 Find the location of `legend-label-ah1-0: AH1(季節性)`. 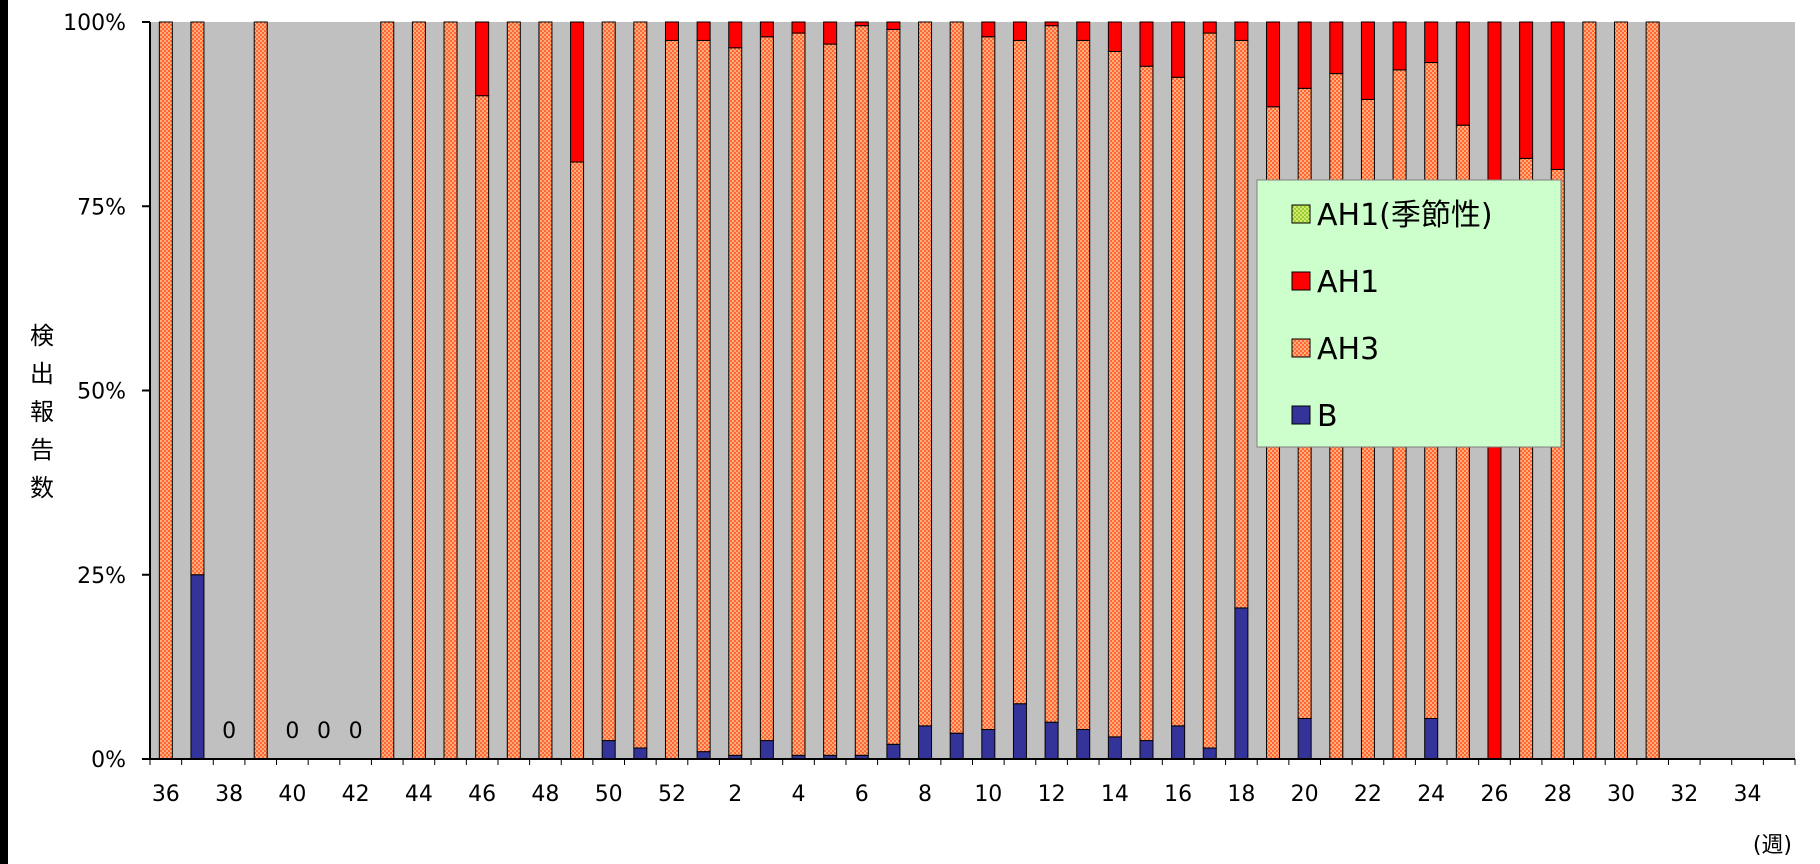

legend-label-ah1-0: AH1(季節性) is located at coordinates (1405, 215).